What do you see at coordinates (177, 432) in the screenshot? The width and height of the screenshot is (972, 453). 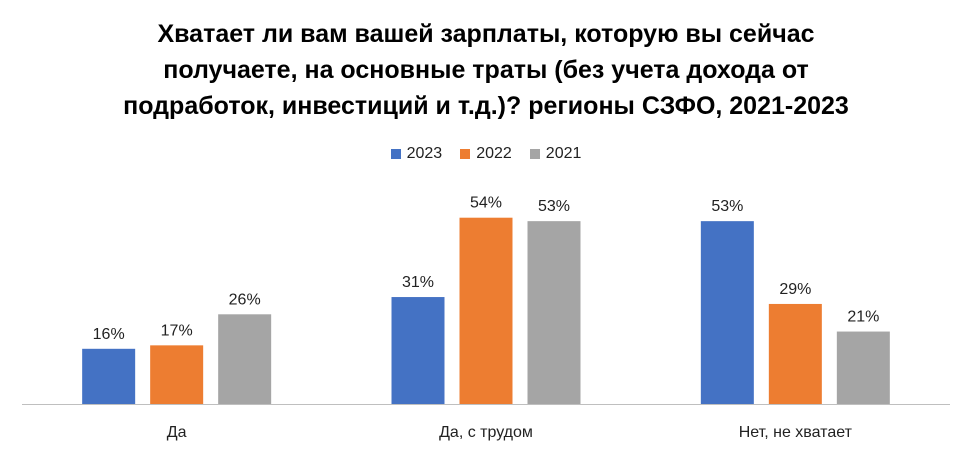 I see `category-label-0: Да` at bounding box center [177, 432].